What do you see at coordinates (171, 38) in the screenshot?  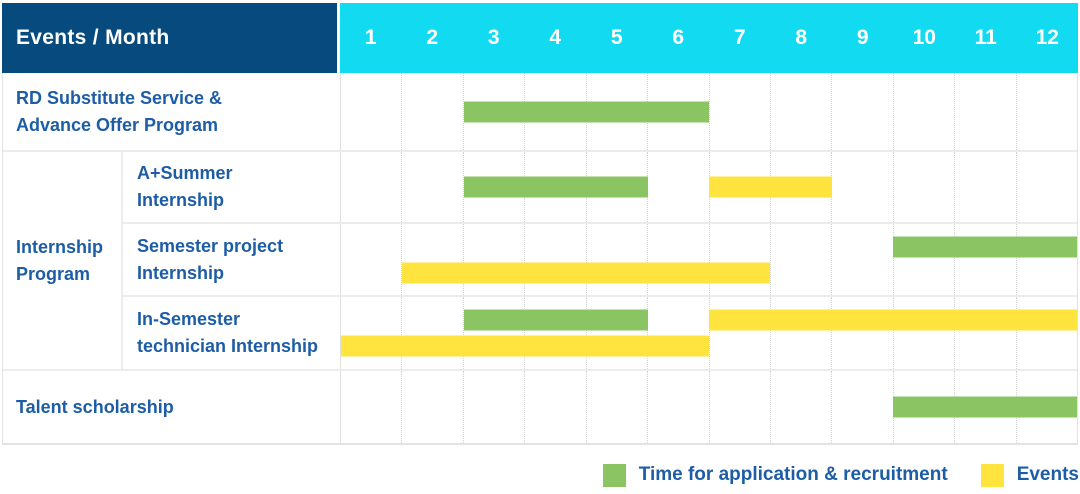 I see `corner-header-cell: Events / Month` at bounding box center [171, 38].